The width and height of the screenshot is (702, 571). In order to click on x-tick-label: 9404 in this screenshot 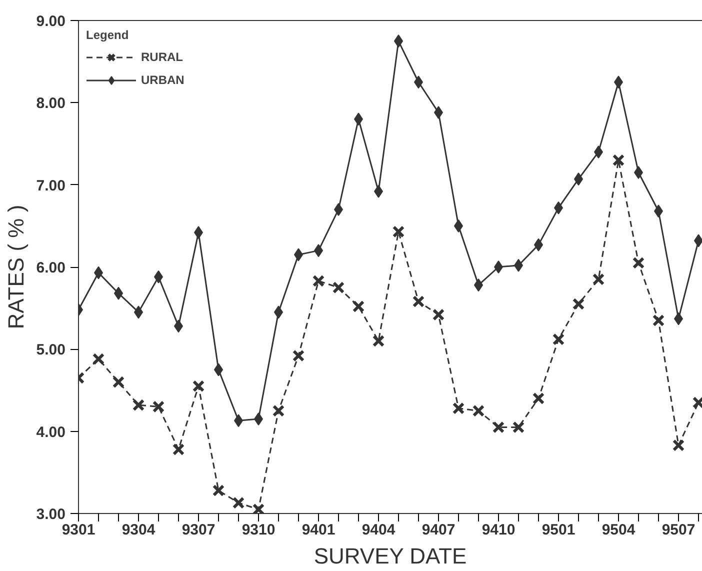, I will do `click(379, 530)`.